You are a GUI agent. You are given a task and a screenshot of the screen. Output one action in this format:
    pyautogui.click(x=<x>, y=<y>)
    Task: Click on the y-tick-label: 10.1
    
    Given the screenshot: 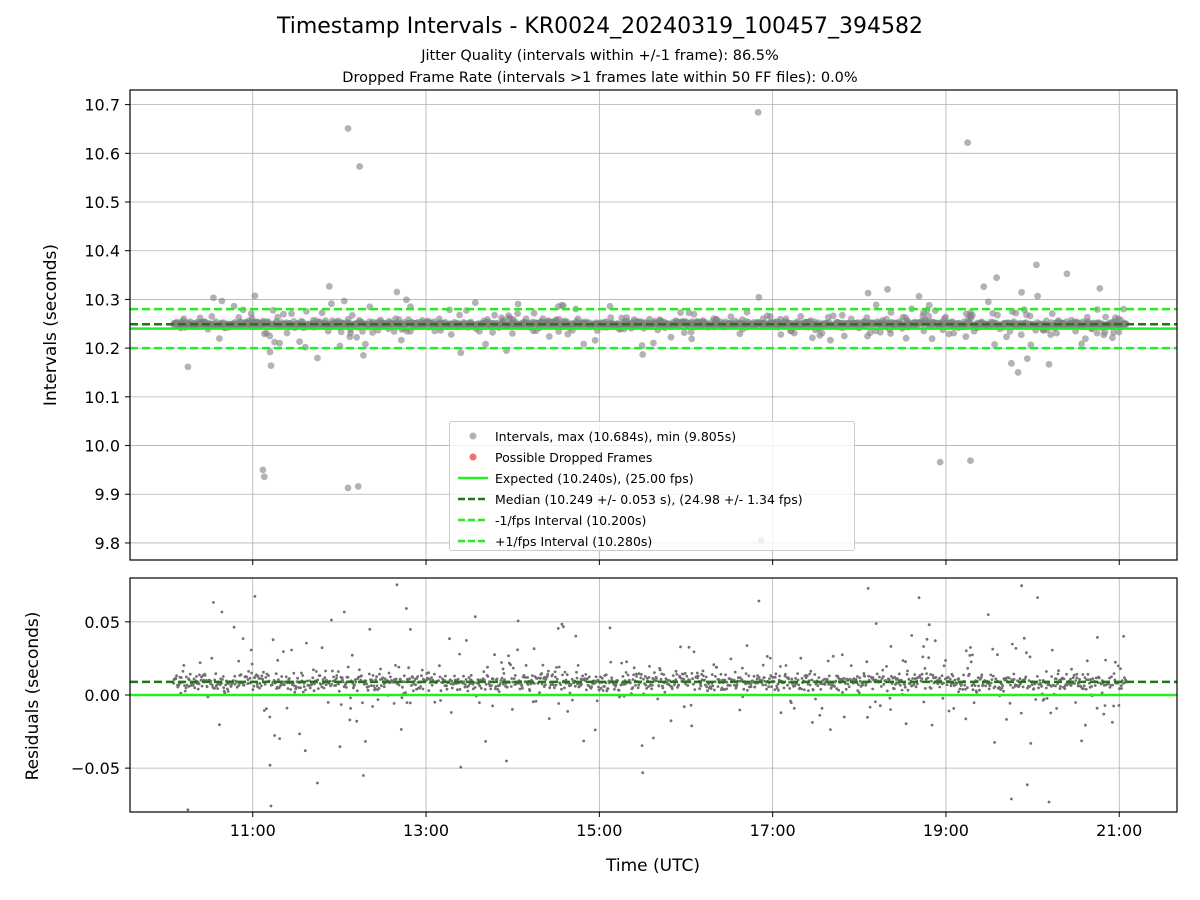 What is the action you would take?
    pyautogui.click(x=102, y=397)
    